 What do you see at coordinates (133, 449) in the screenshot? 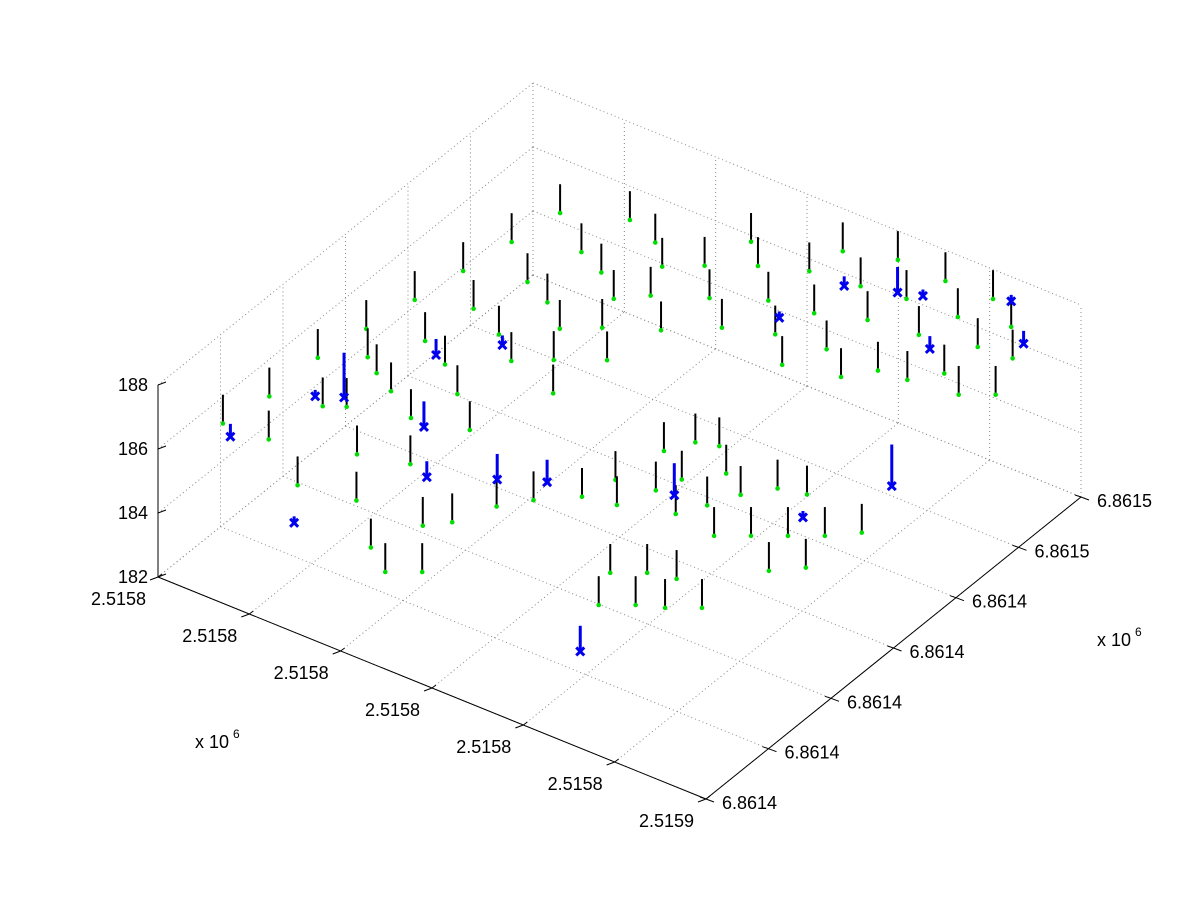
I see `z-tick-label: 186` at bounding box center [133, 449].